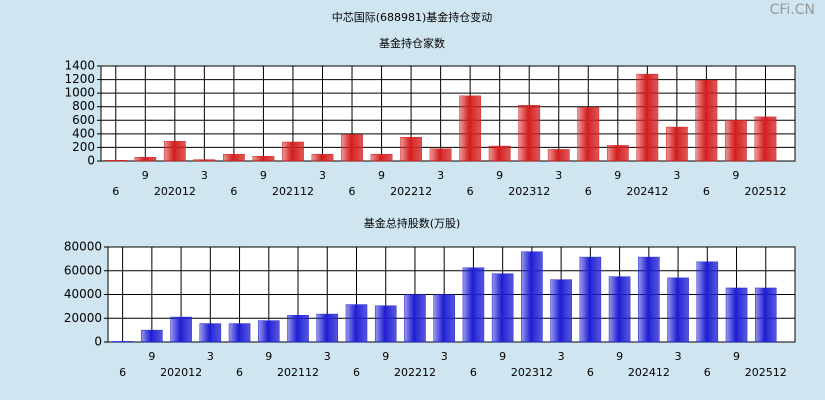 The height and width of the screenshot is (400, 825). What do you see at coordinates (412, 43) in the screenshot?
I see `chart-title: 基金持仓家数` at bounding box center [412, 43].